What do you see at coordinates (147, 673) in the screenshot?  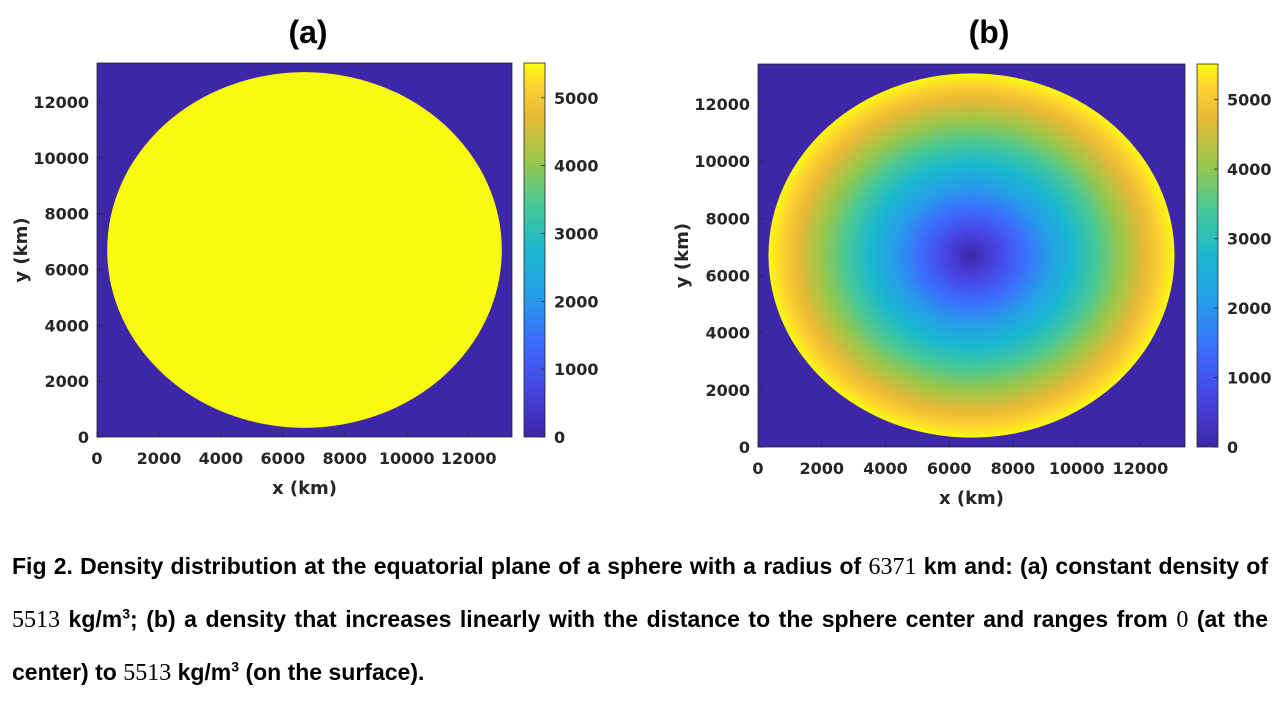 I see `caption-density-b: 5513` at bounding box center [147, 673].